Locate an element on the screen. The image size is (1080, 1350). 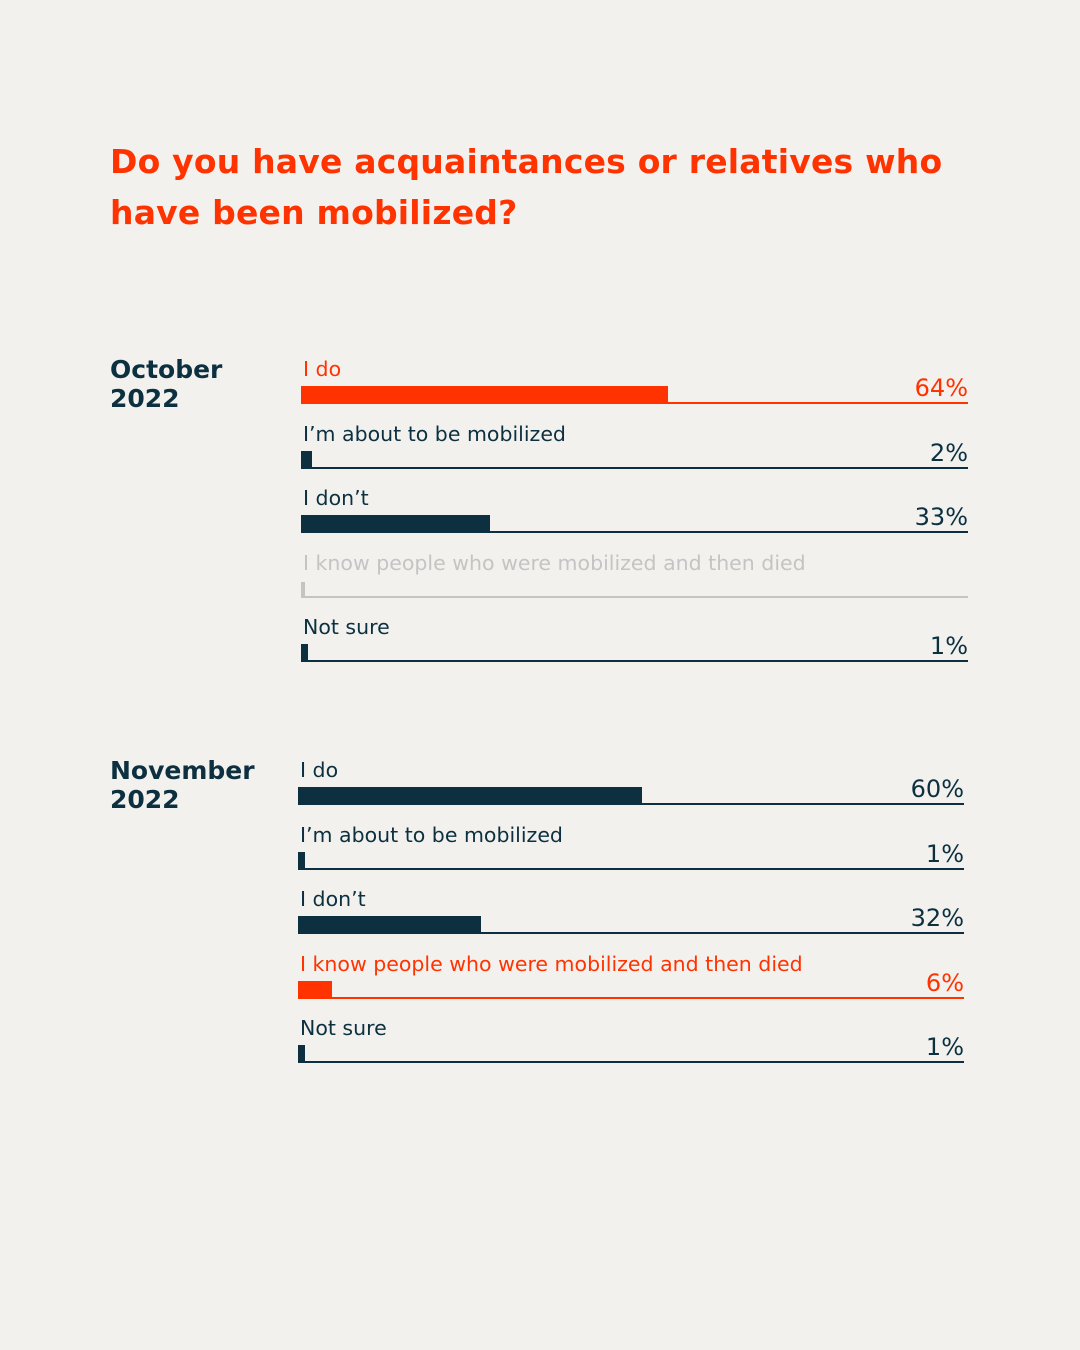
value-label: 33% is located at coordinates (940, 517).